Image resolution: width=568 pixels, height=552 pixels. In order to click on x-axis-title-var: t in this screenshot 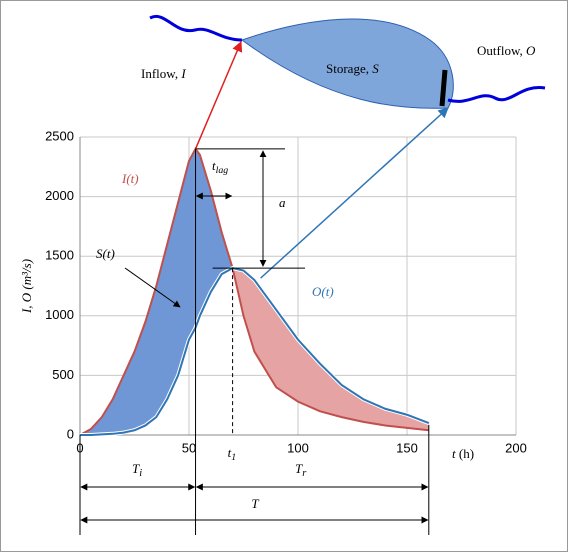, I will do `click(454, 453)`.